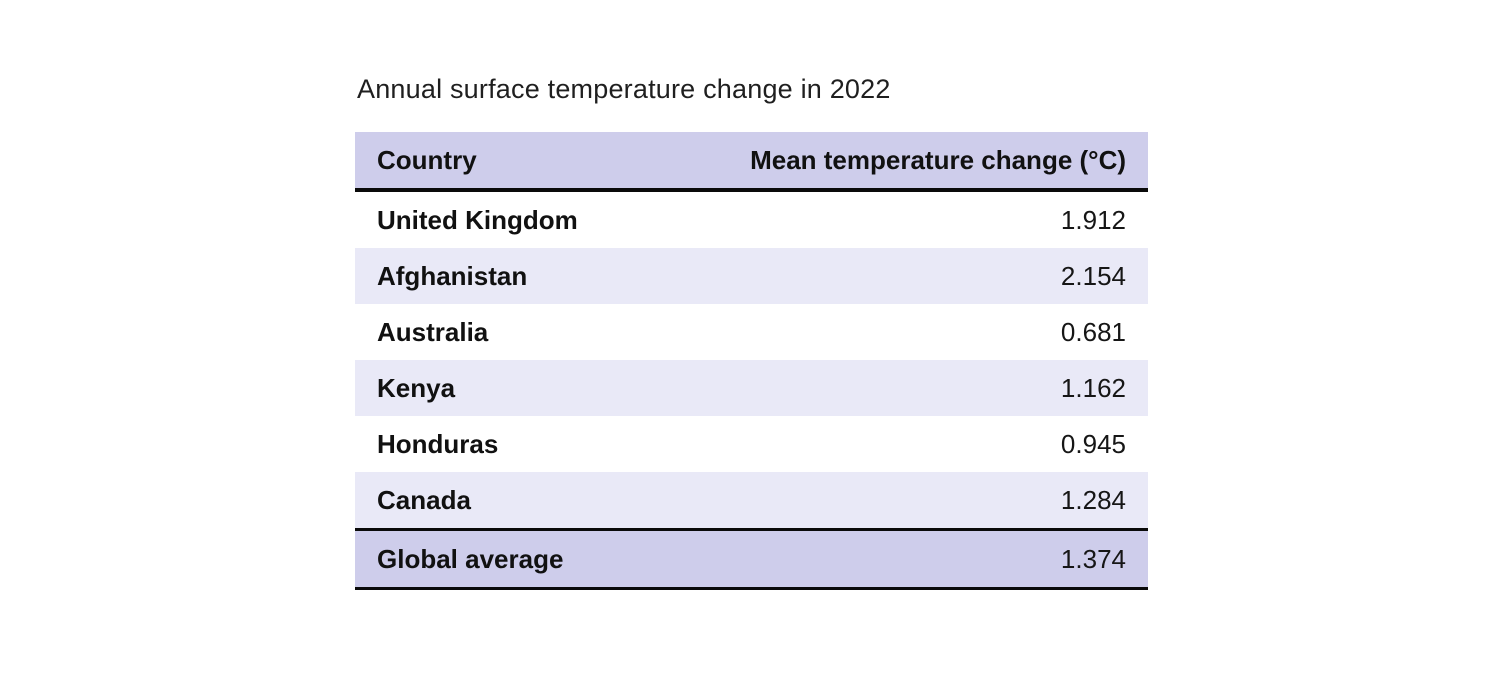 This screenshot has height=674, width=1500. What do you see at coordinates (1093, 276) in the screenshot?
I see `value-cell: 2.154` at bounding box center [1093, 276].